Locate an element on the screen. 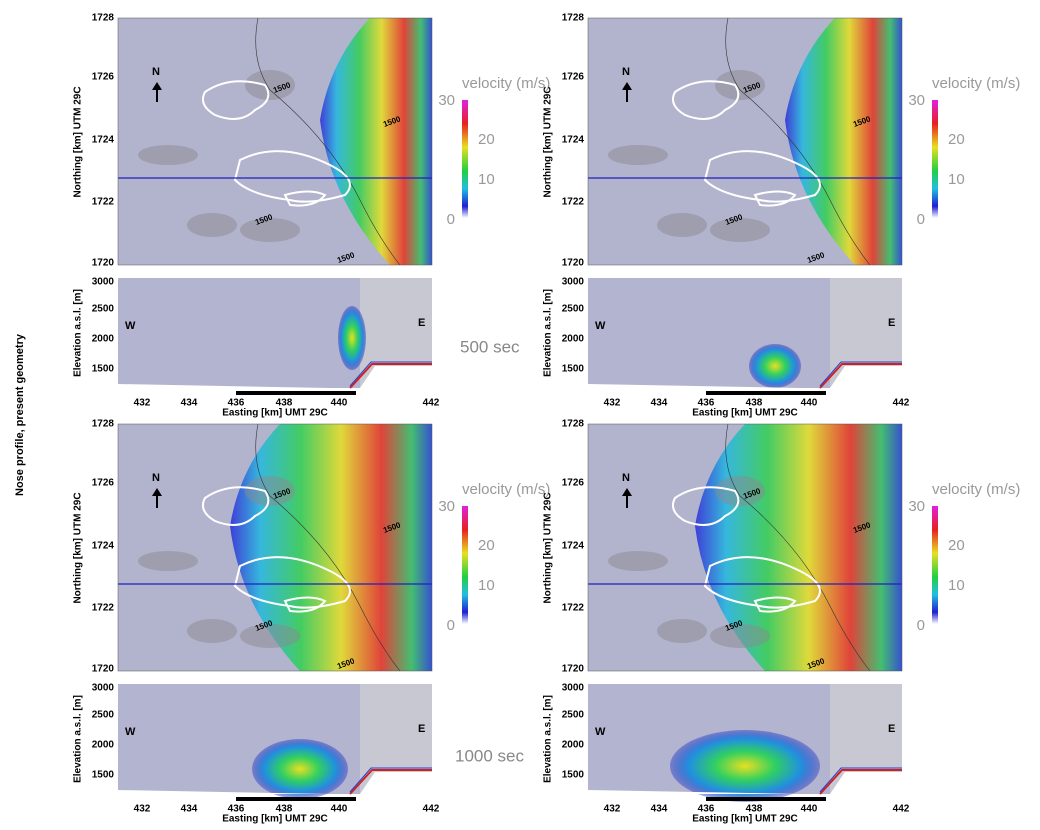  time-label: 1000 sec is located at coordinates (489, 755).